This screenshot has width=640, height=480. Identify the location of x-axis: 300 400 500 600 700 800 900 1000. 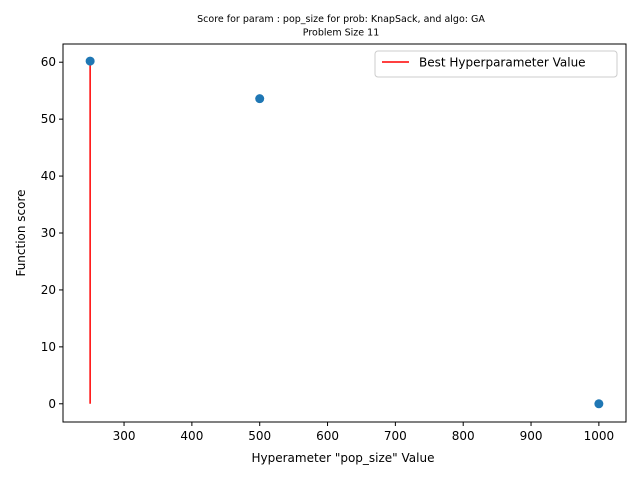
(364, 432).